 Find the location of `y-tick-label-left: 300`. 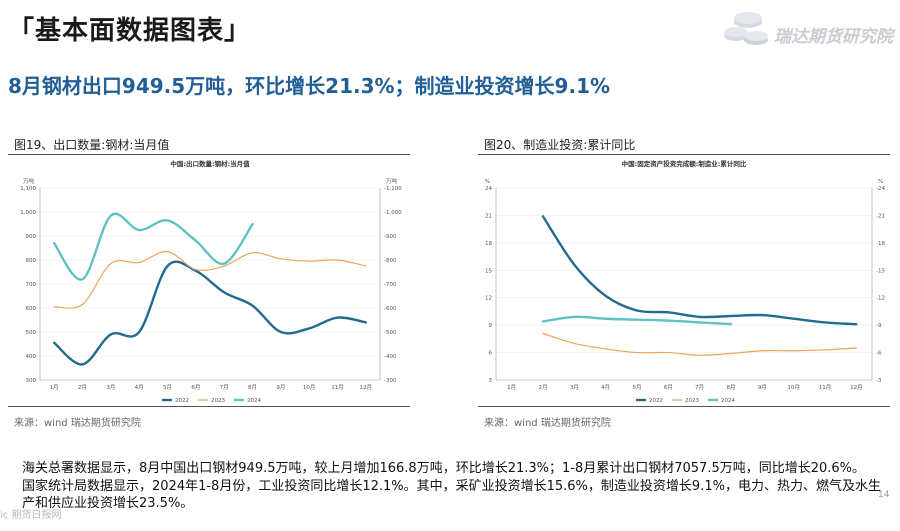

y-tick-label-left: 300 is located at coordinates (31, 381).